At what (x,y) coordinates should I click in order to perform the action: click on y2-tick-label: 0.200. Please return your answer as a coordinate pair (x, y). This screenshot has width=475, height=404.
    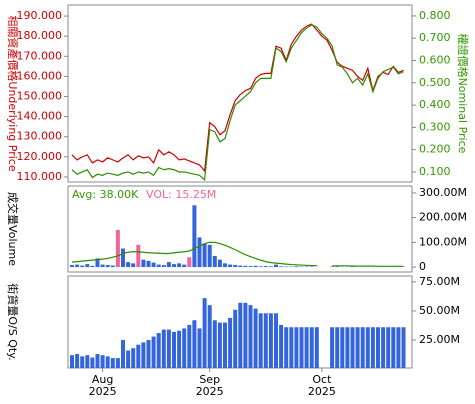
    Looking at the image, I should click on (435, 149).